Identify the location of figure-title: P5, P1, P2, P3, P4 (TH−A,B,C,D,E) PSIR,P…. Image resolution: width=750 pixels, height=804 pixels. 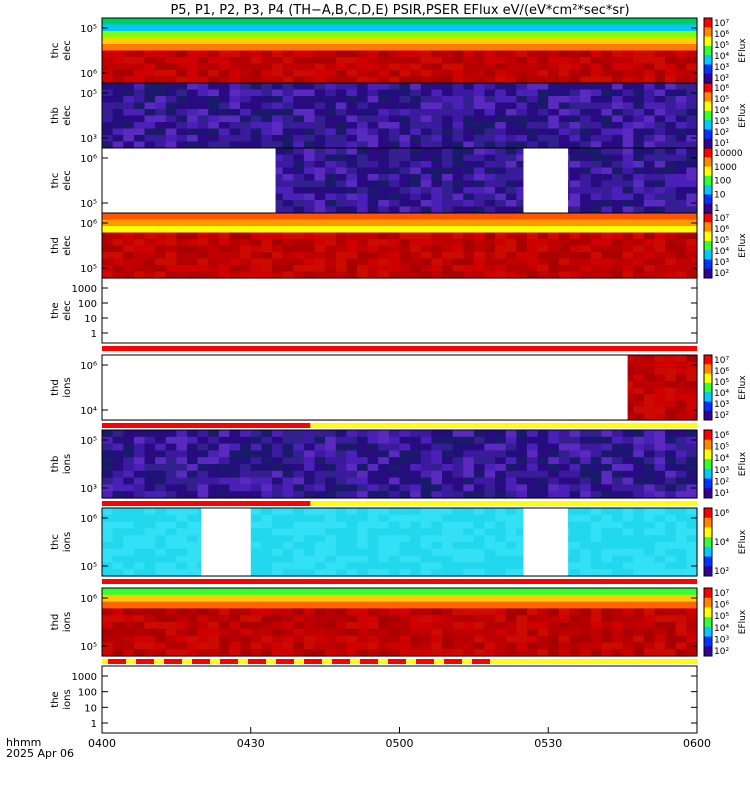
(399, 10).